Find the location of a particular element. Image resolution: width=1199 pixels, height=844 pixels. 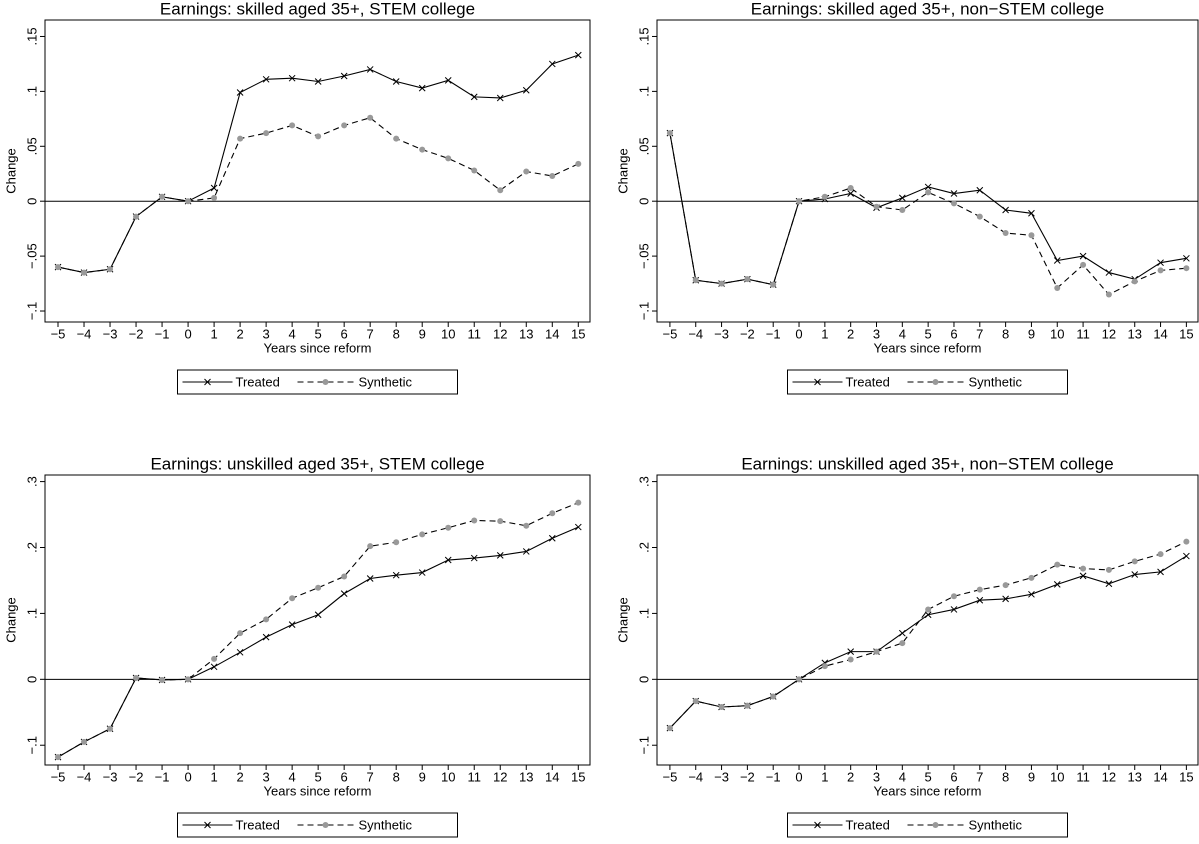

x-tick-label: 11 is located at coordinates (1083, 776).